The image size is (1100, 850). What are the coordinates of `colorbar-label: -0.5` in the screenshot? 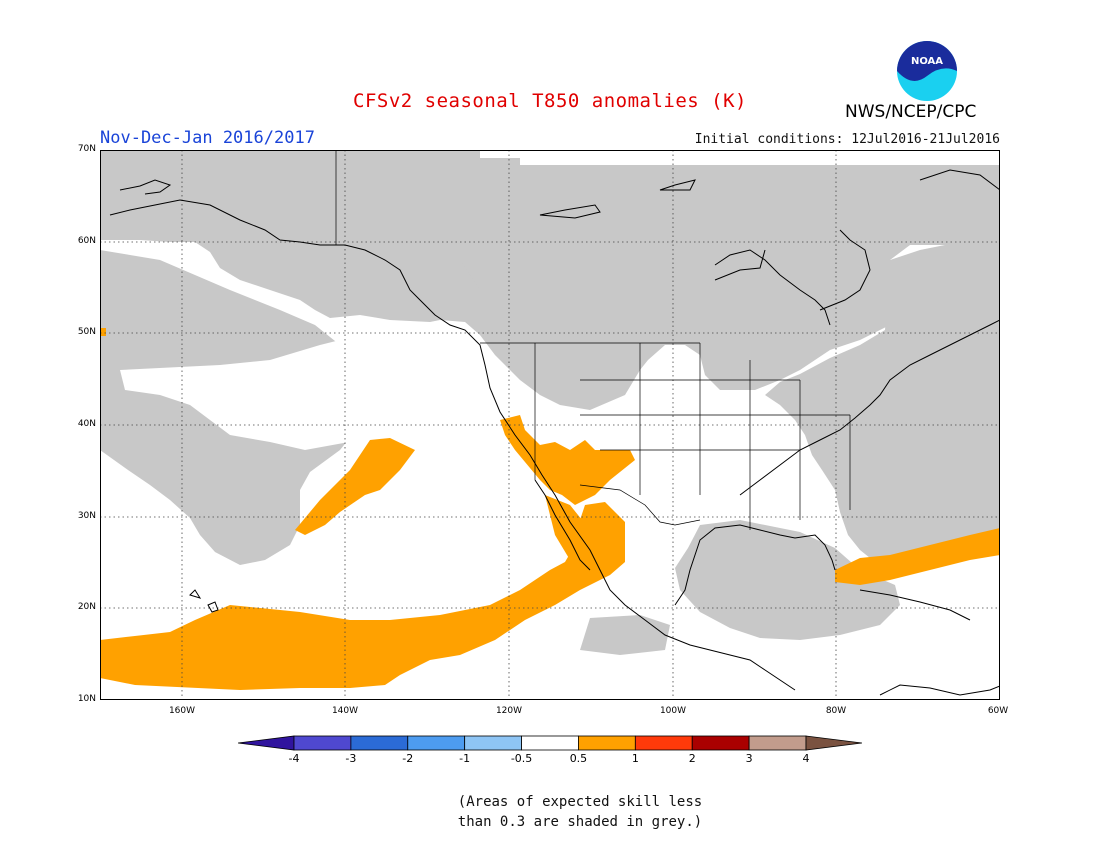 It's located at (521, 758).